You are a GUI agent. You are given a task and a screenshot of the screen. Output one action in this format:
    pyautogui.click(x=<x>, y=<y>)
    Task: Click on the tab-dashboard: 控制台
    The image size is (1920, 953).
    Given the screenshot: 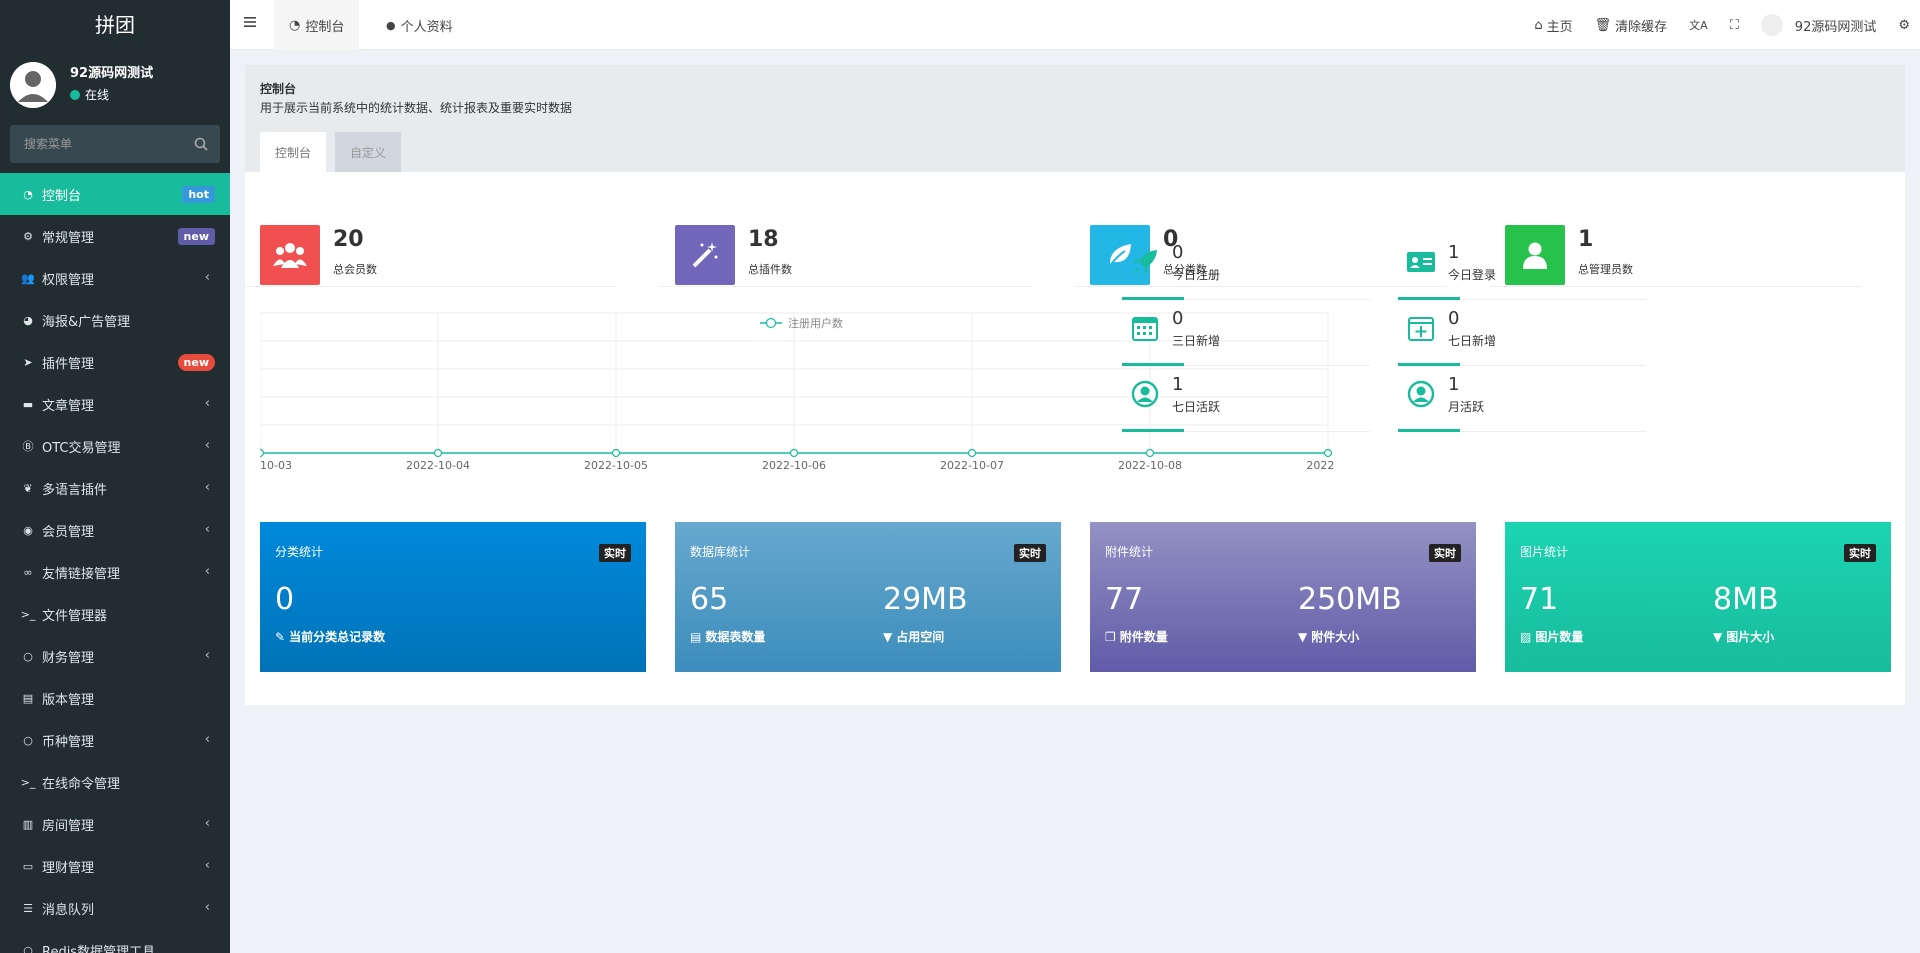 What is the action you would take?
    pyautogui.click(x=293, y=152)
    